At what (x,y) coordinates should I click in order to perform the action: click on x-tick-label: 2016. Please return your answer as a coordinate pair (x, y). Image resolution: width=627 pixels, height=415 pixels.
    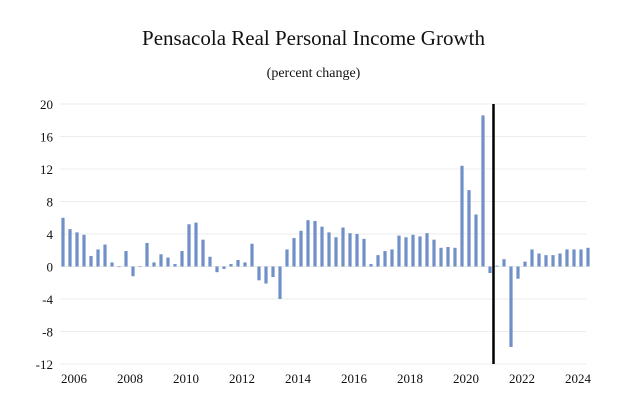
    Looking at the image, I should click on (354, 378).